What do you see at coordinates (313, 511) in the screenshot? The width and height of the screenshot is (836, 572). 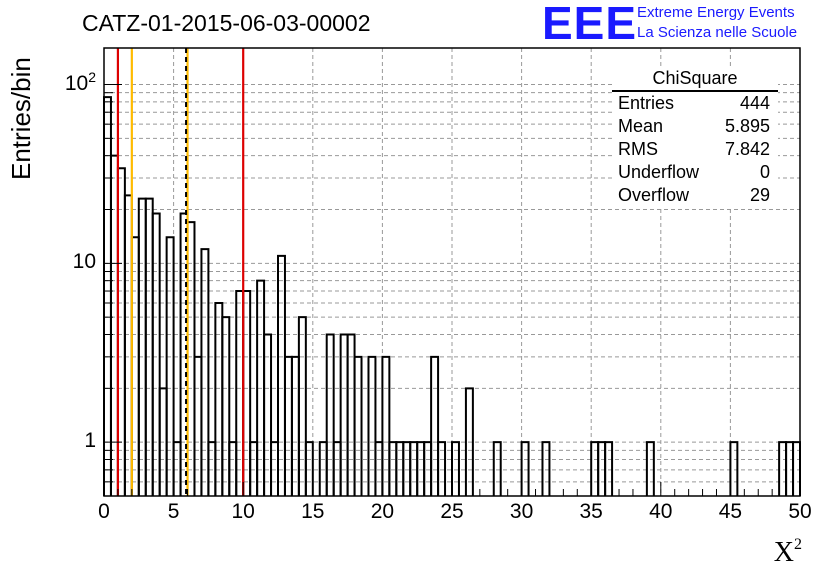 I see `x-tick-label: 15` at bounding box center [313, 511].